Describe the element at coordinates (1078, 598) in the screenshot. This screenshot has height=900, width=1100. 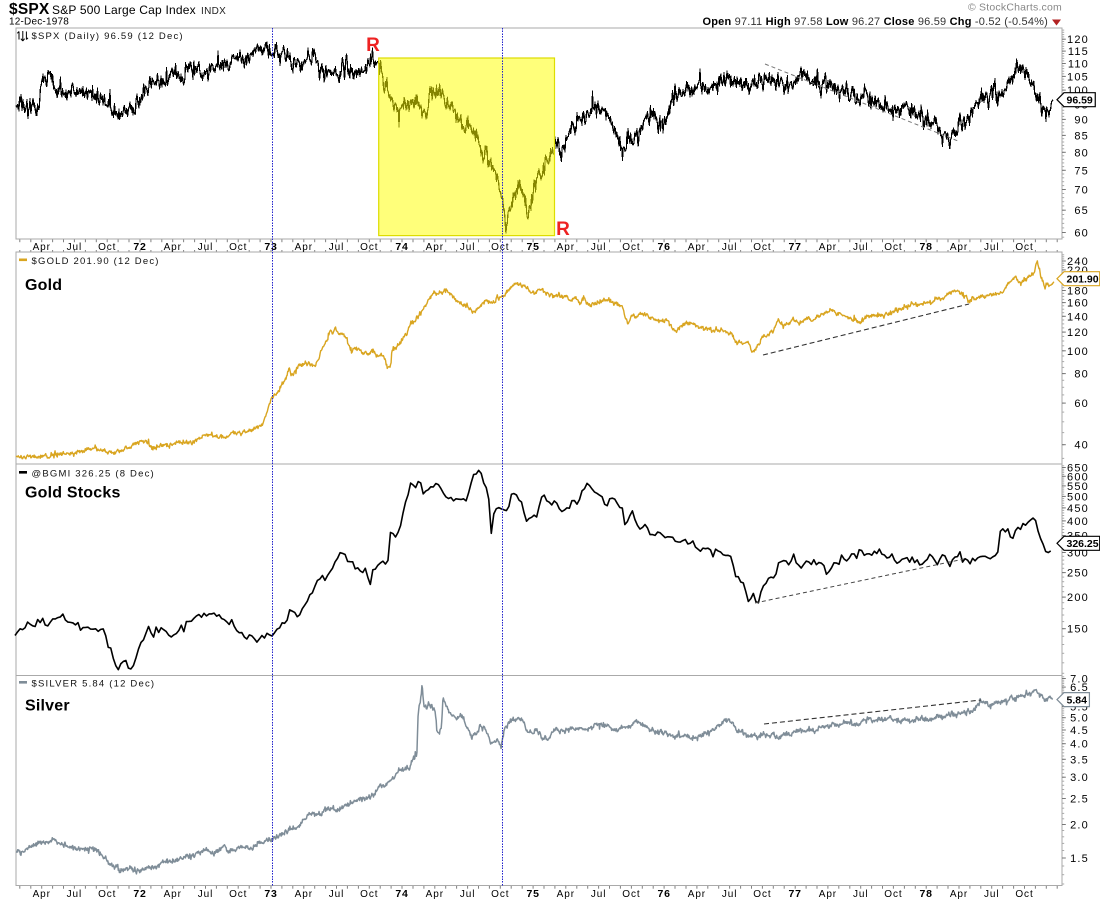
I see `svg-text: 200` at that location.